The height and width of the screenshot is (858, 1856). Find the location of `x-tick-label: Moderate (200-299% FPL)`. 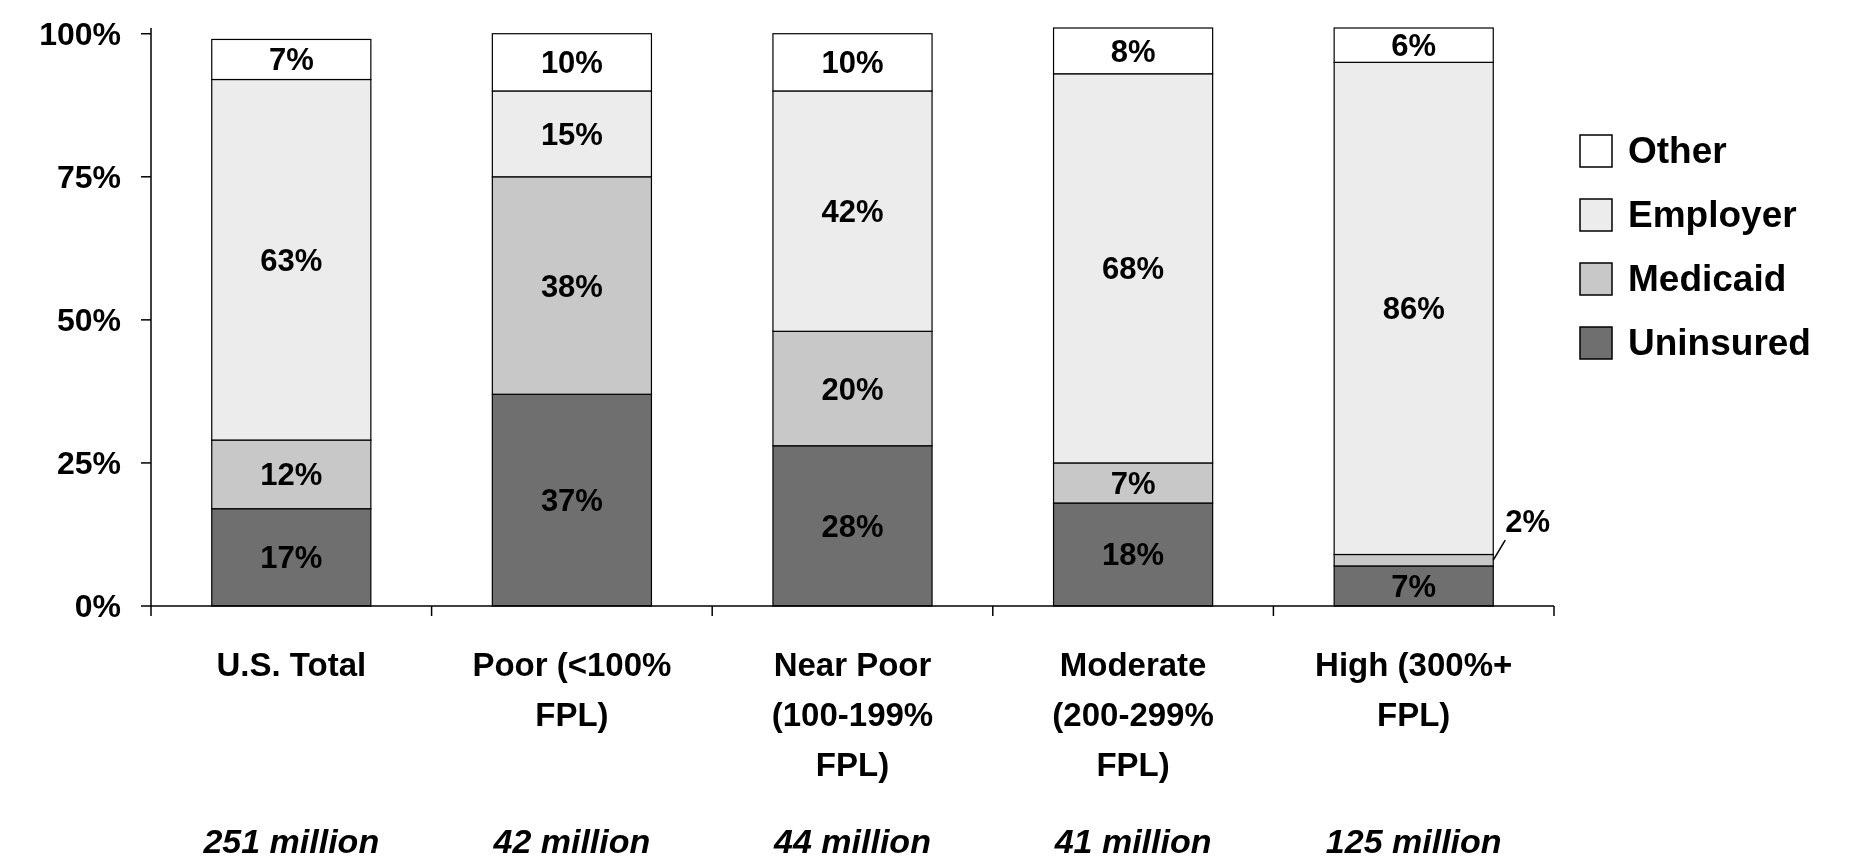

x-tick-label: Moderate (200-299% FPL) is located at coordinates (1133, 714).